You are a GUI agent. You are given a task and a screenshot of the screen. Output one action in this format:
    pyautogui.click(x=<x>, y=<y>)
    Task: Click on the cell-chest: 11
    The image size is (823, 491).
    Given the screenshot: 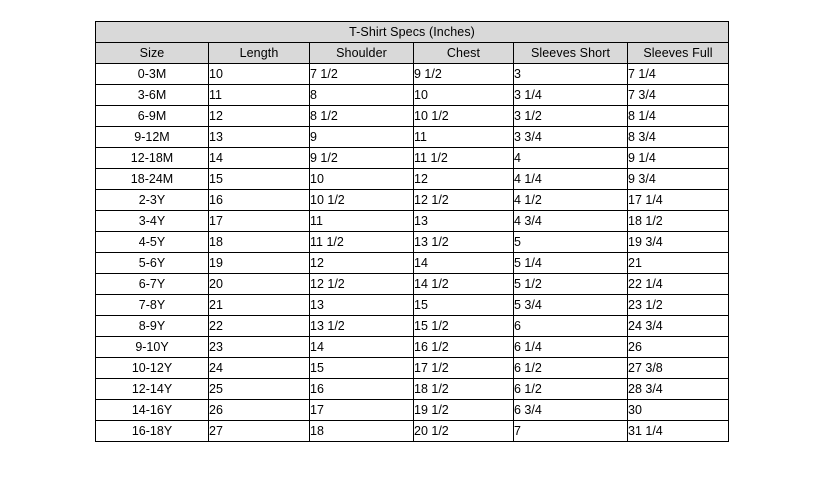 What is the action you would take?
    pyautogui.click(x=463, y=137)
    